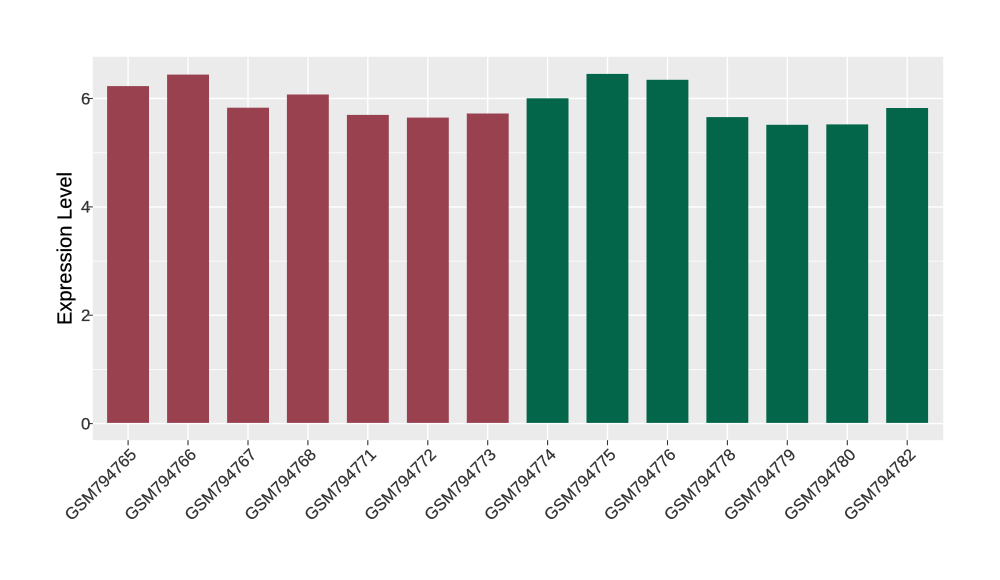 Image resolution: width=1000 pixels, height=580 pixels. Describe the element at coordinates (85, 423) in the screenshot. I see `svg-text: 0` at that location.